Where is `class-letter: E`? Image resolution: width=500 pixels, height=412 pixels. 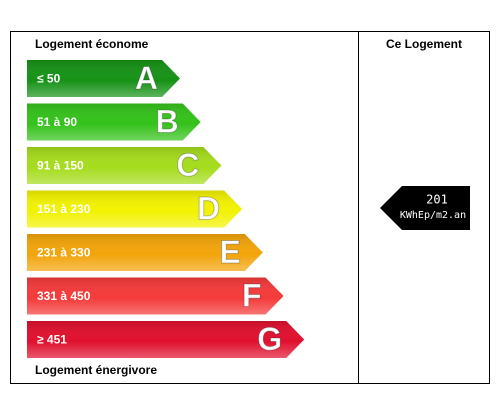
class-letter: E is located at coordinates (229, 252).